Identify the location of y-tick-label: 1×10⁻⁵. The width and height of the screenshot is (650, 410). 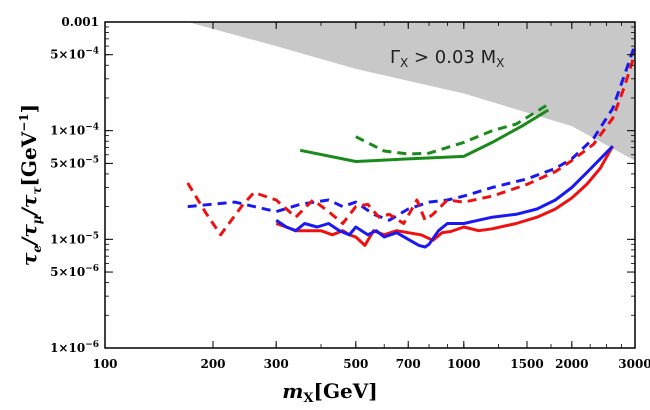
(74, 238).